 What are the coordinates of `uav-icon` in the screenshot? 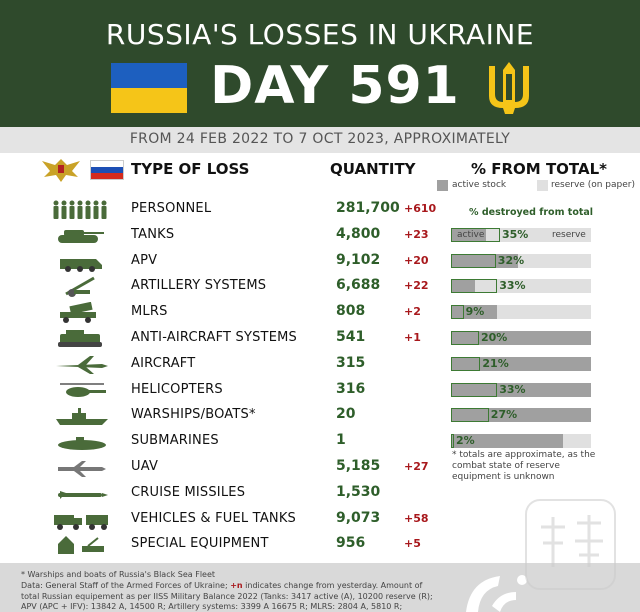 It's located at (82, 470).